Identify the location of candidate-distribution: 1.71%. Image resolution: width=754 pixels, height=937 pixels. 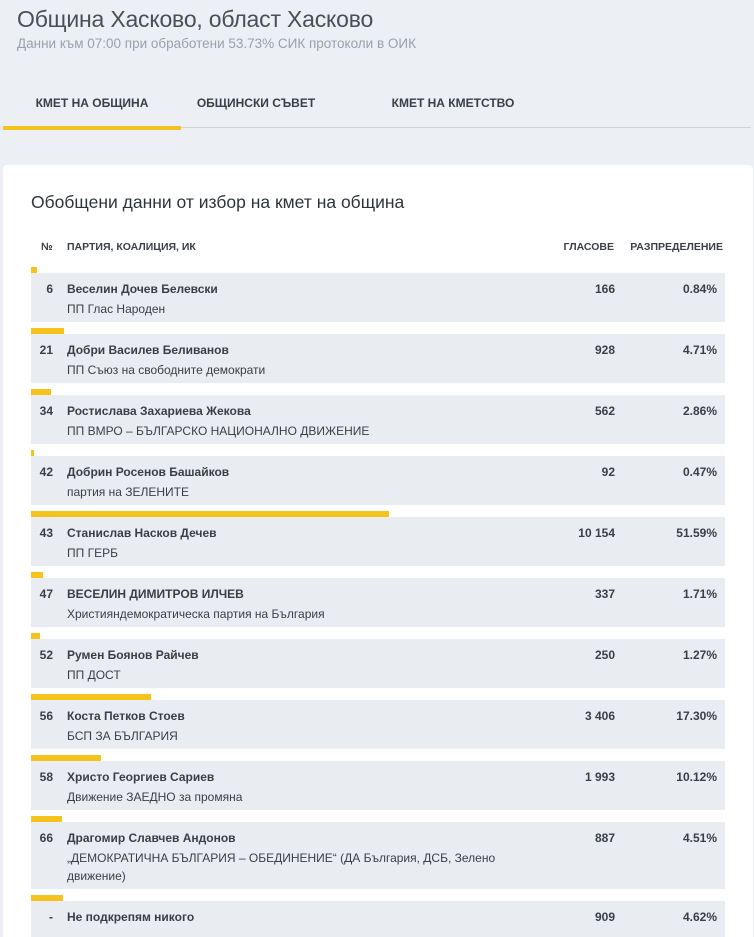
(699, 594).